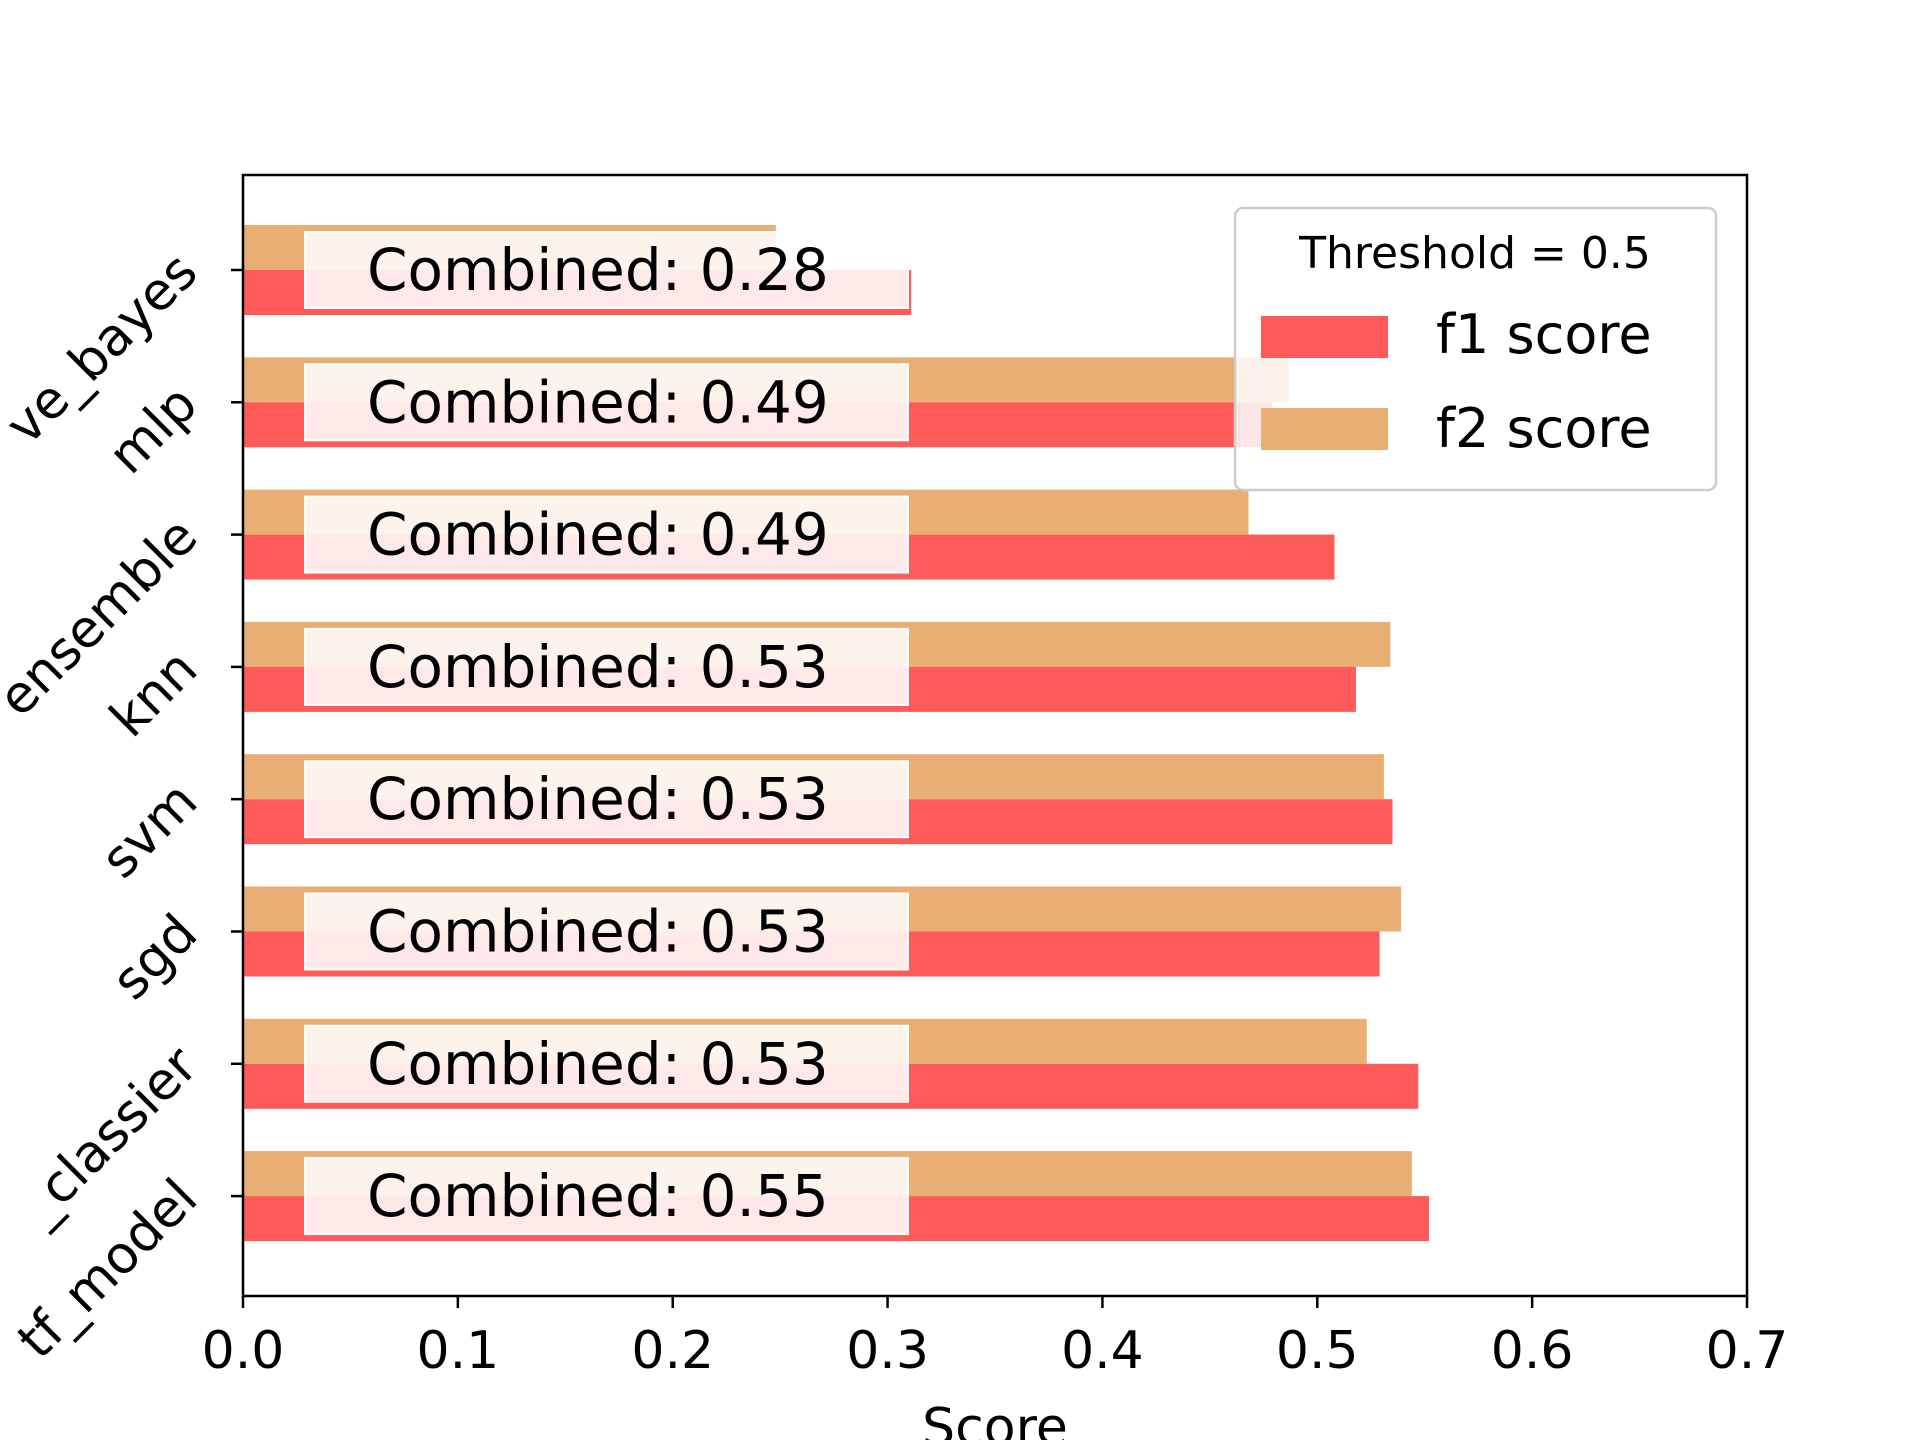 This screenshot has height=1440, width=1920. What do you see at coordinates (598, 799) in the screenshot?
I see `annotation-text-svm: Combined: 0.53` at bounding box center [598, 799].